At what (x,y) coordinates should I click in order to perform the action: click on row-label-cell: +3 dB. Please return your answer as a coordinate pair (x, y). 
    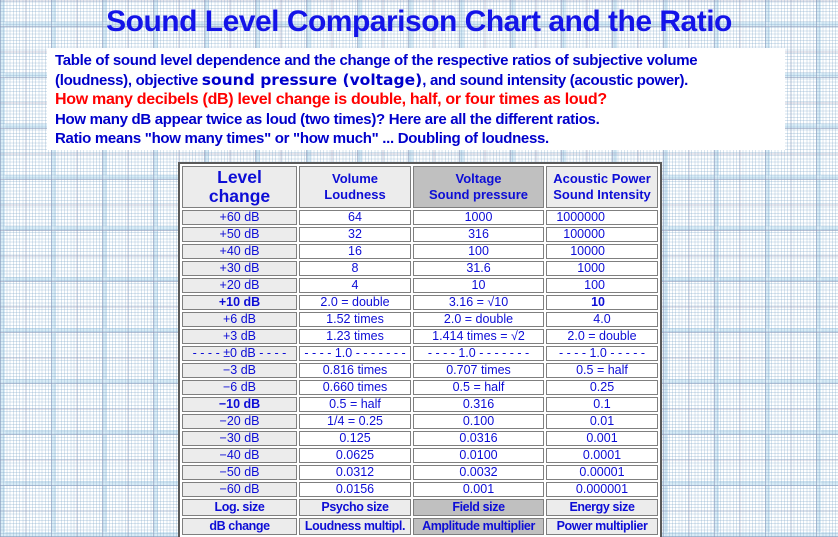
    Looking at the image, I should click on (239, 336).